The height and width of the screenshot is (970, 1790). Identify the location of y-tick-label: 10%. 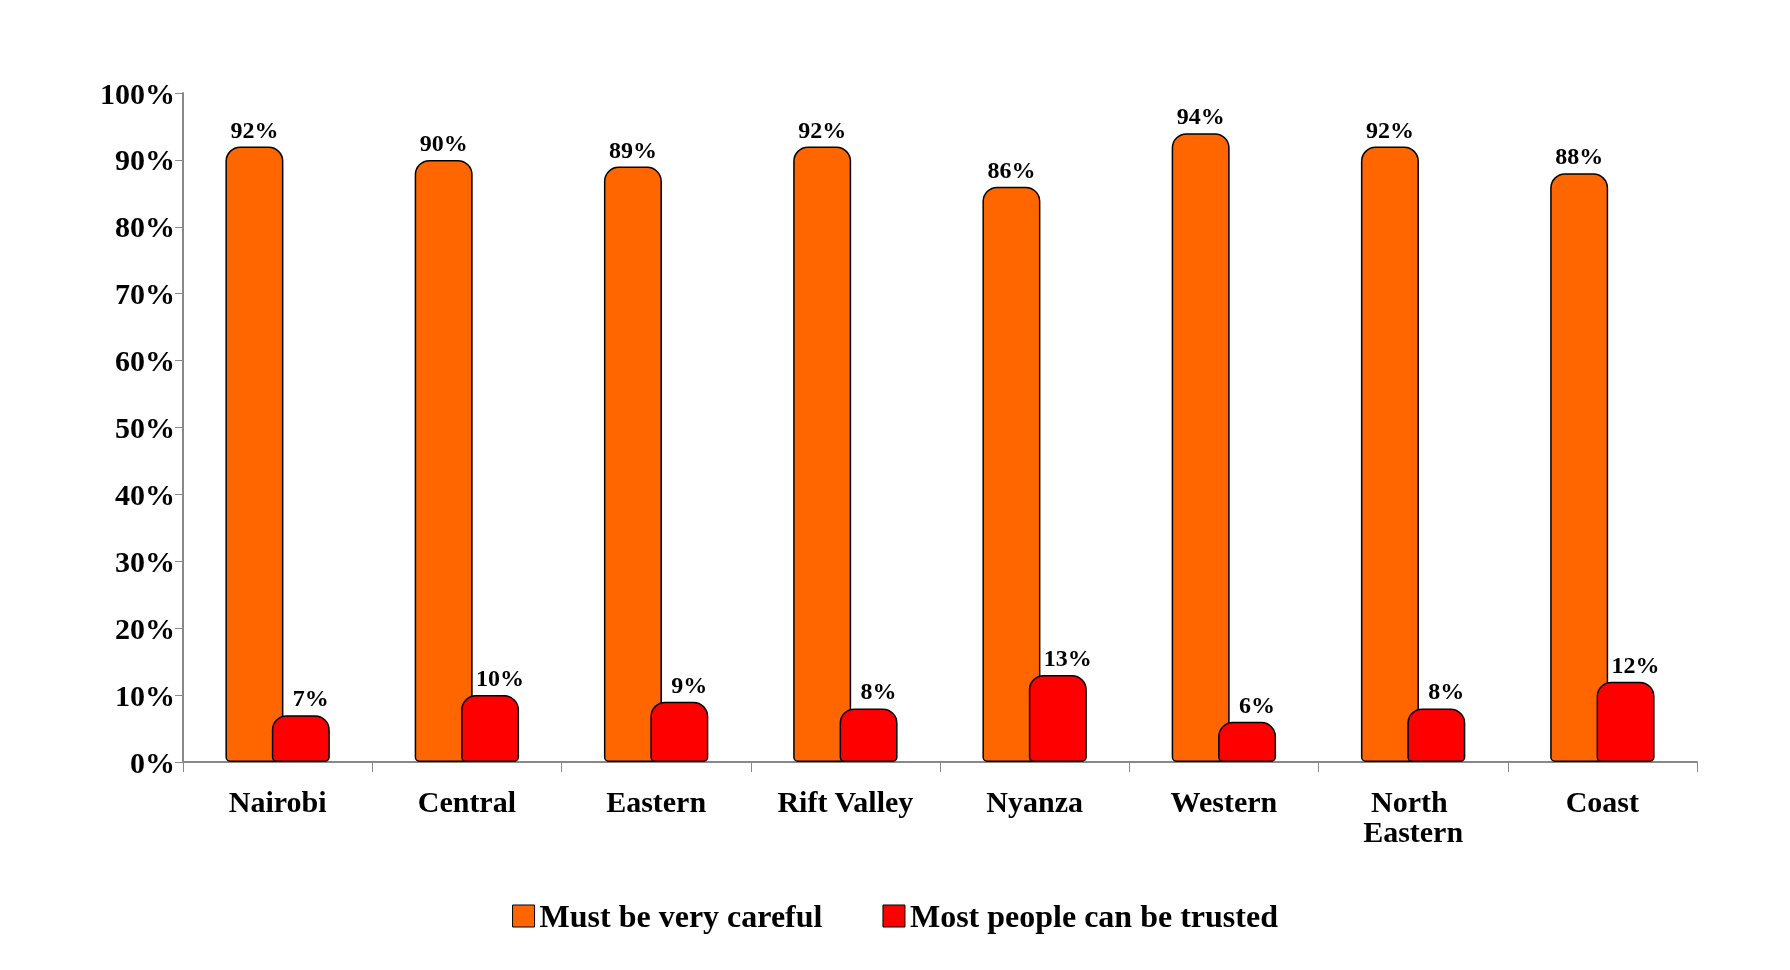
(145, 695).